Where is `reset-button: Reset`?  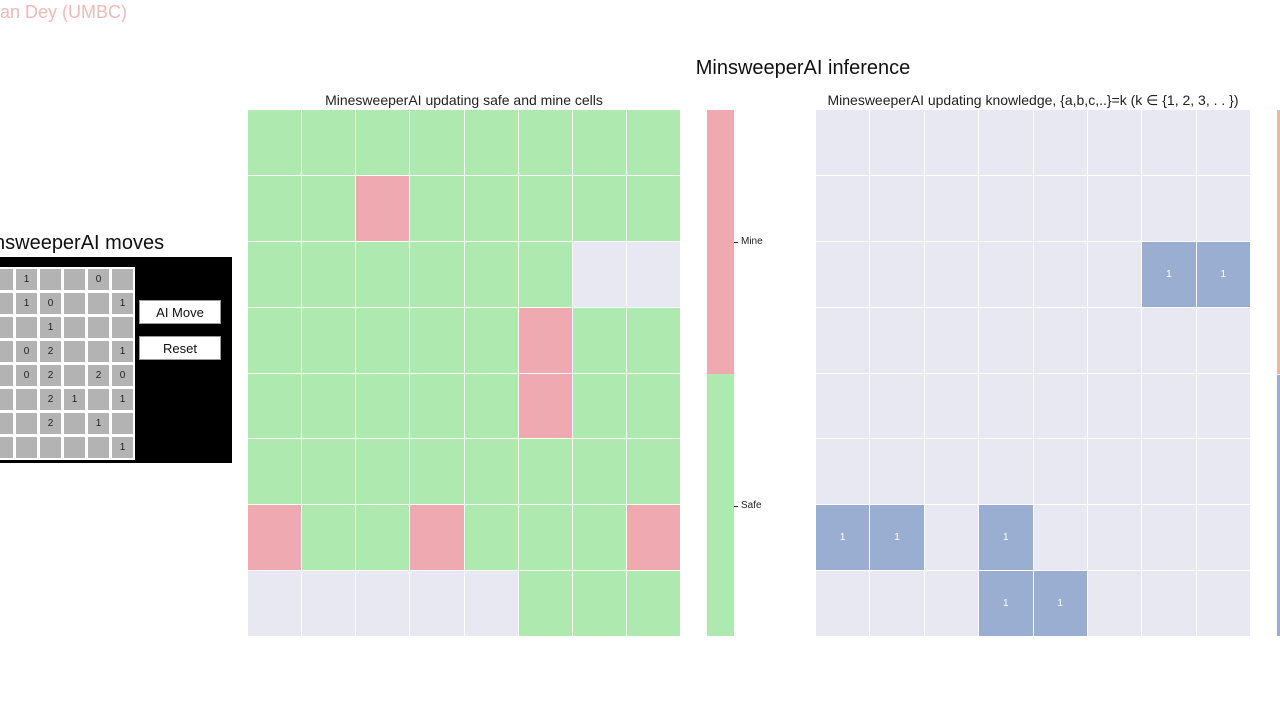
reset-button: Reset is located at coordinates (180, 348).